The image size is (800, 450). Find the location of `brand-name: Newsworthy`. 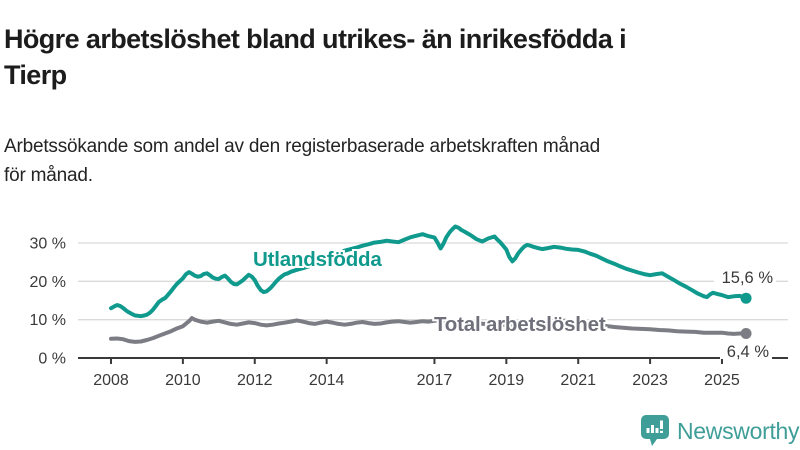

brand-name: Newsworthy is located at coordinates (738, 430).